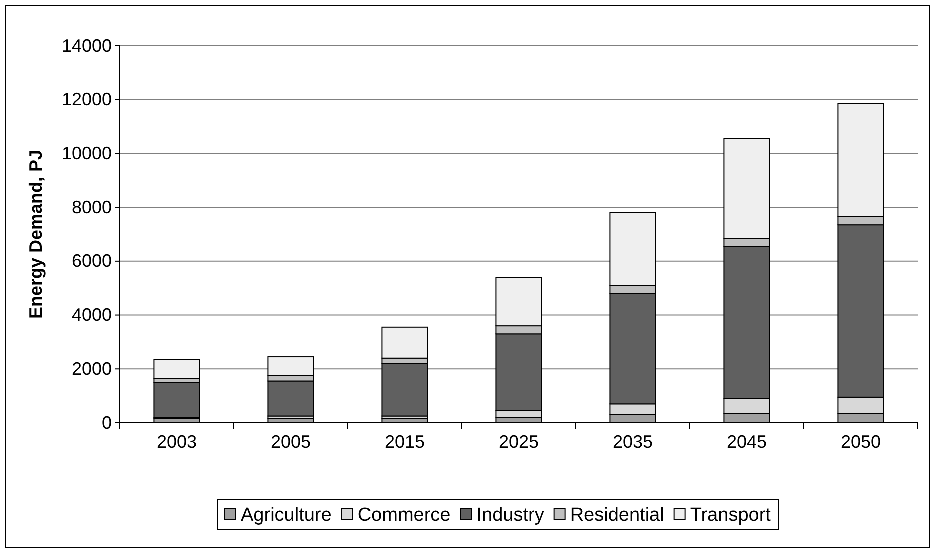  I want to click on x-tick-label: 2035, so click(633, 442).